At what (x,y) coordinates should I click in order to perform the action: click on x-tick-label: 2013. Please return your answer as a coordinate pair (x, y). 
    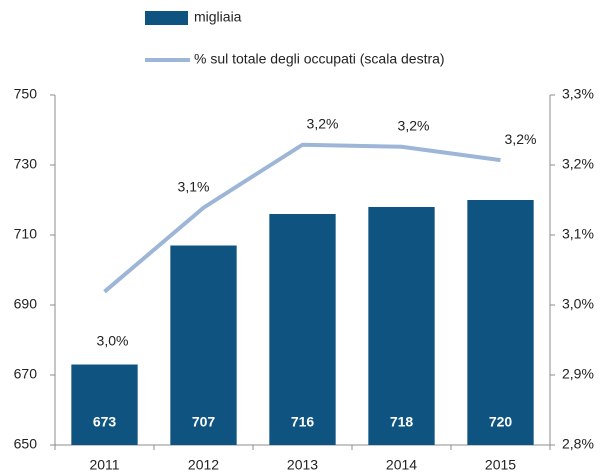
    Looking at the image, I should click on (302, 465).